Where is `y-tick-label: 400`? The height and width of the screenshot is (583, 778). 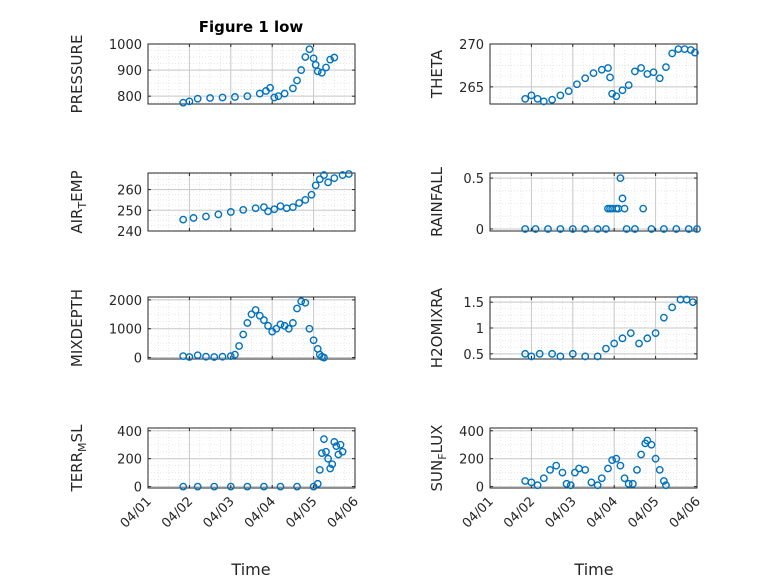
y-tick-label: 400 is located at coordinates (129, 432).